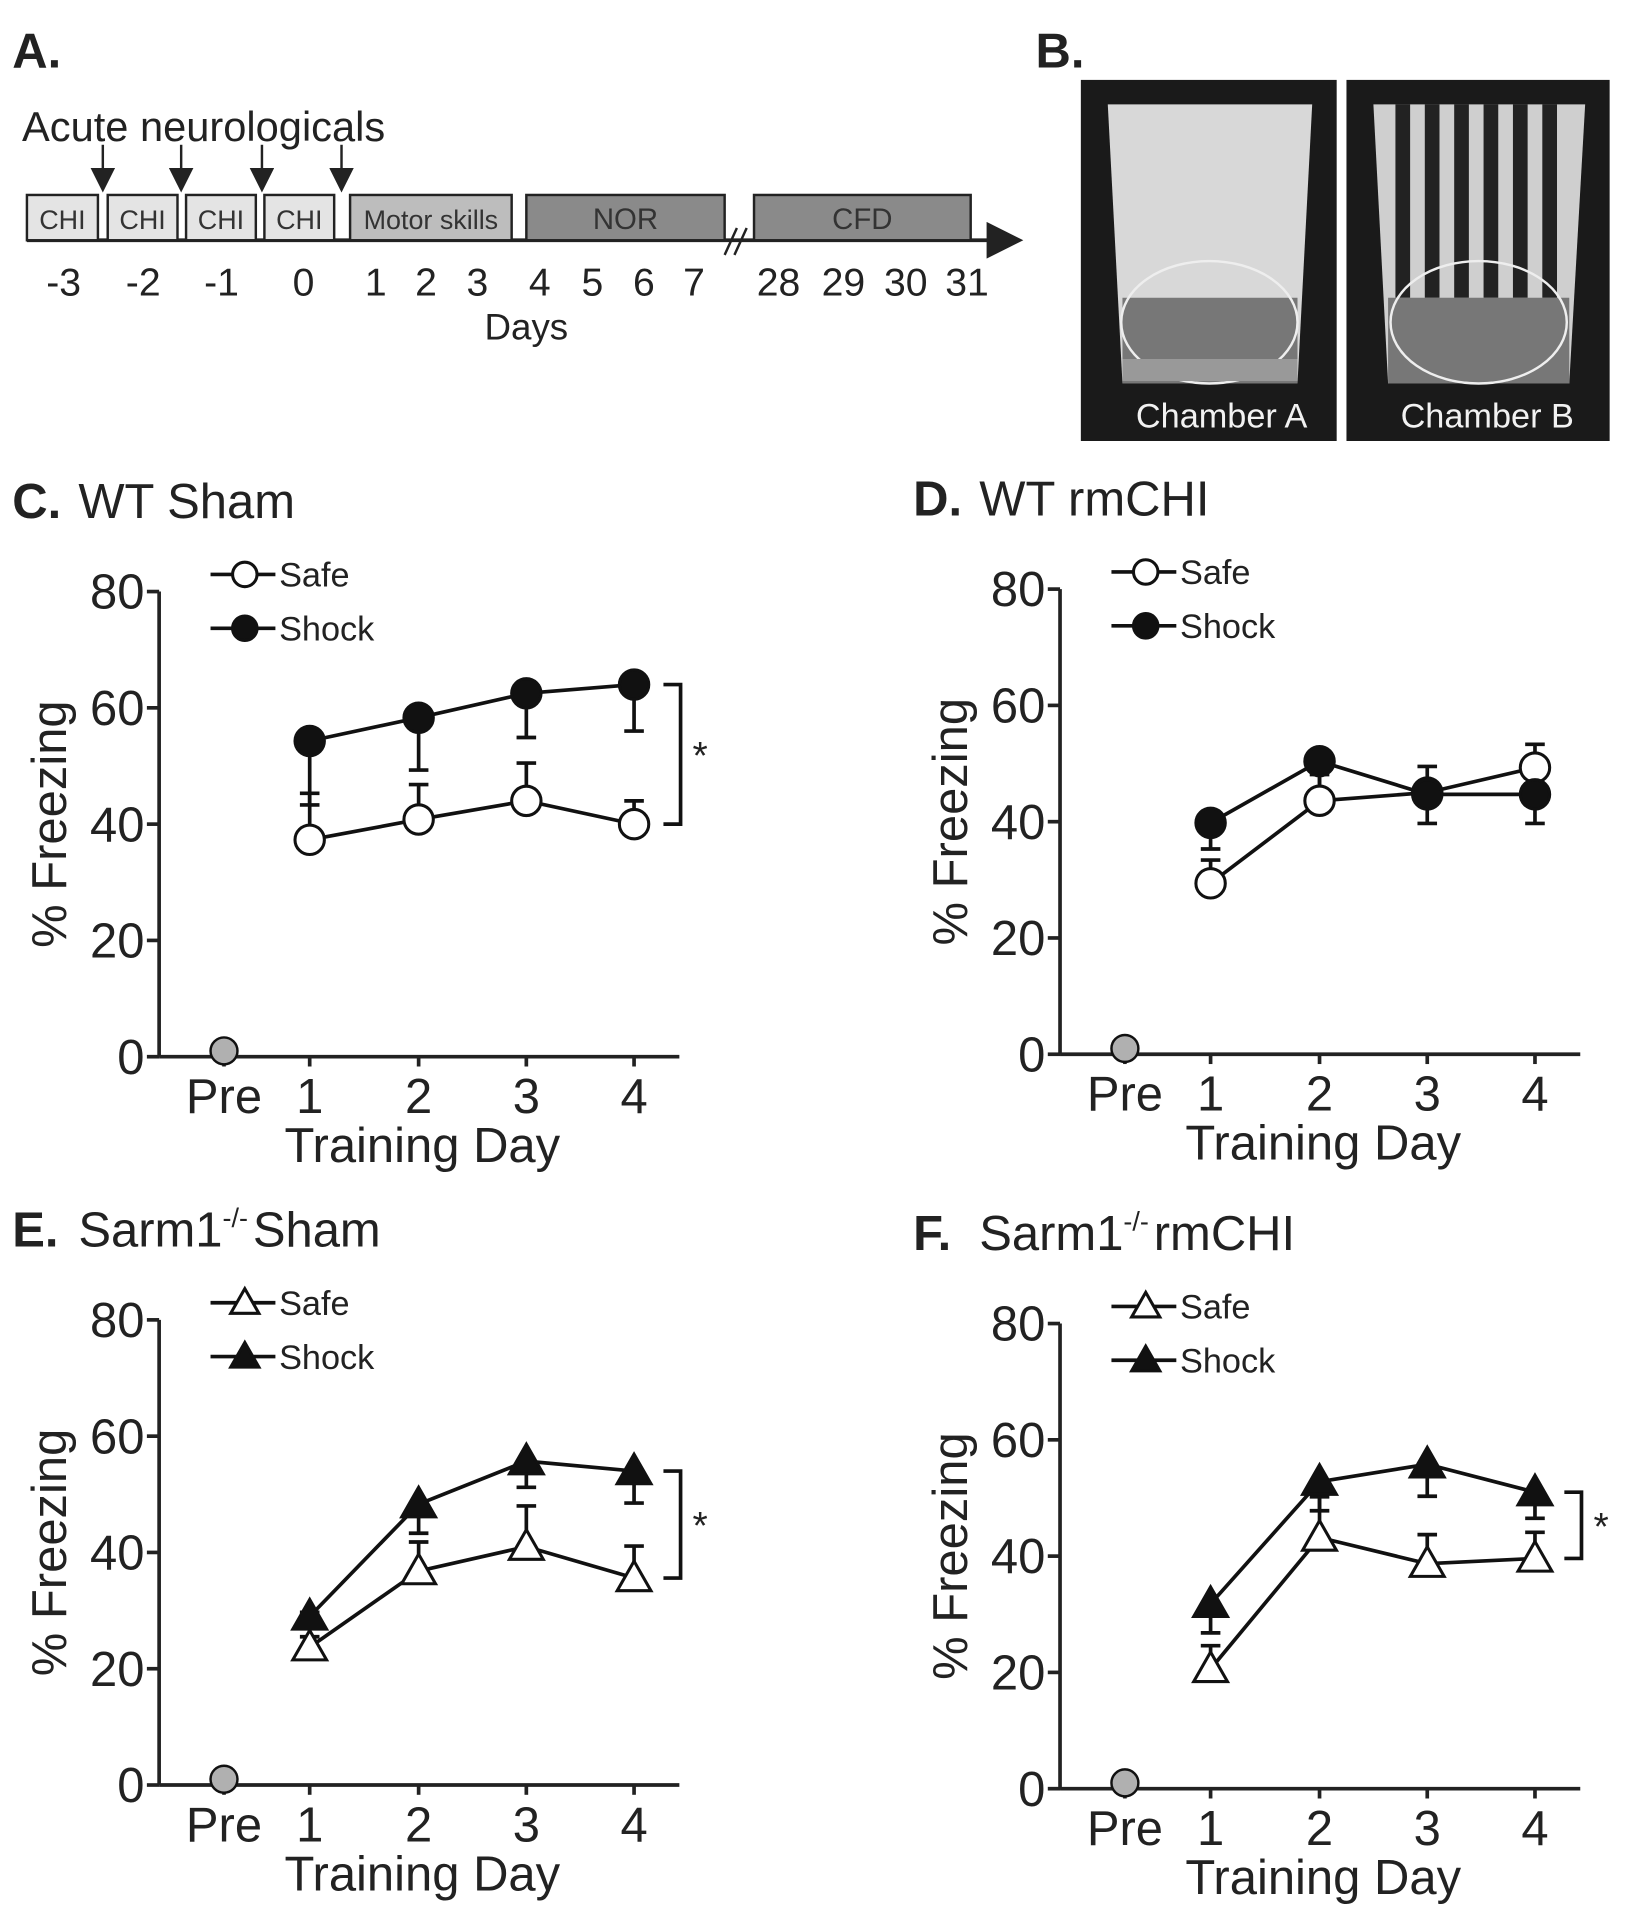 The width and height of the screenshot is (1628, 1920). I want to click on timeline-boxes: CHI CHI CHI CHI Motor skills NOR CFD, so click(498, 217).